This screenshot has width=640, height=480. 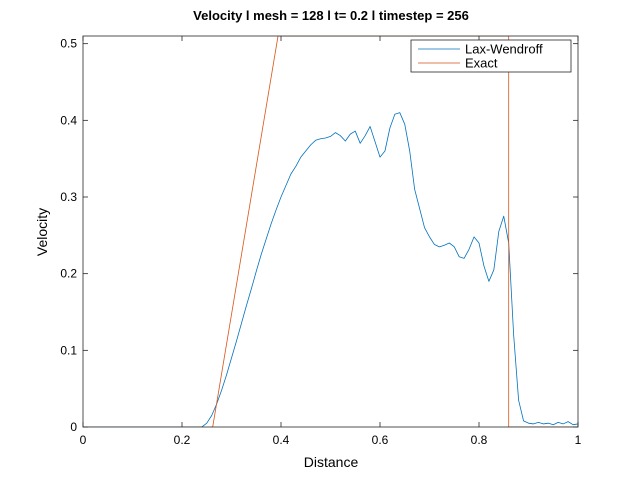 What do you see at coordinates (504, 49) in the screenshot?
I see `legend-label-lax-wendroff: Lax-Wendroff` at bounding box center [504, 49].